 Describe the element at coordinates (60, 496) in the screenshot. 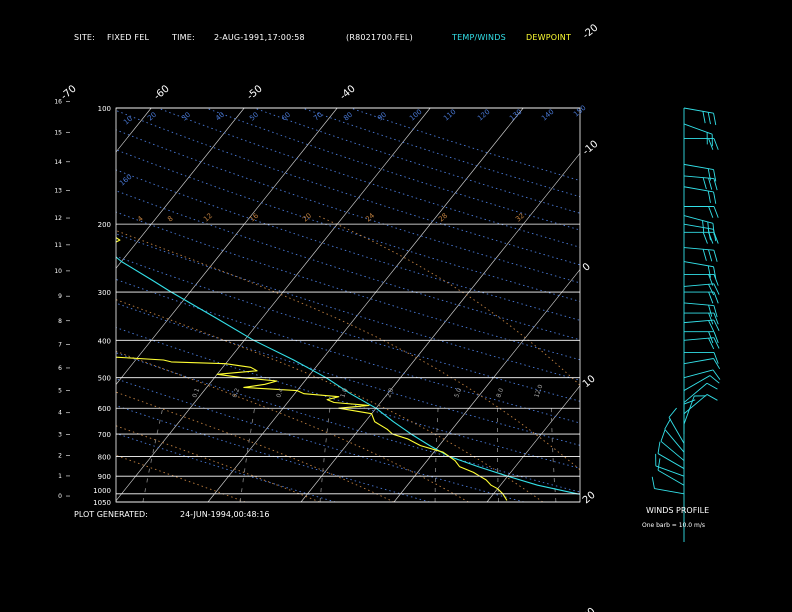

I see `height-tick-label: 0` at that location.